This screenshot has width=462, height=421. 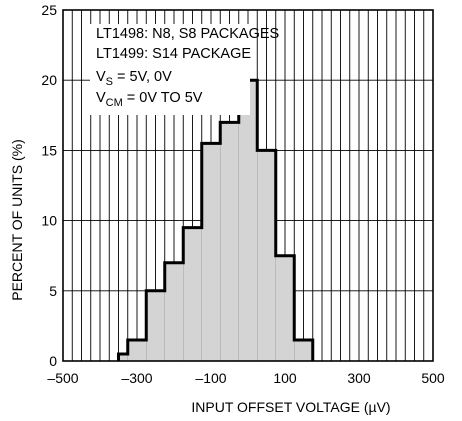 What do you see at coordinates (17, 220) in the screenshot?
I see `y-axis-title: PERCENT OF UNITS (%)` at bounding box center [17, 220].